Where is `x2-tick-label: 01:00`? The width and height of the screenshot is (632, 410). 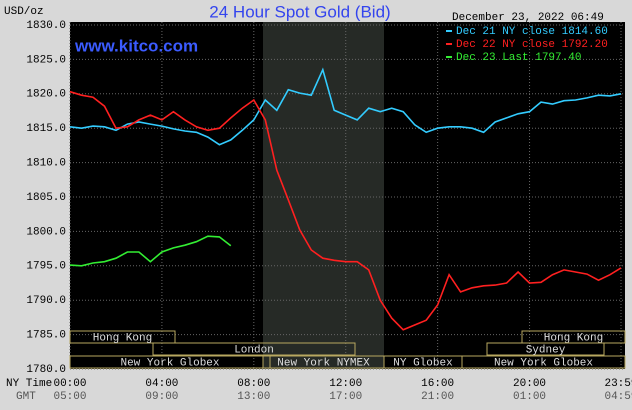
x2-tick-label: 01:00 is located at coordinates (529, 397).